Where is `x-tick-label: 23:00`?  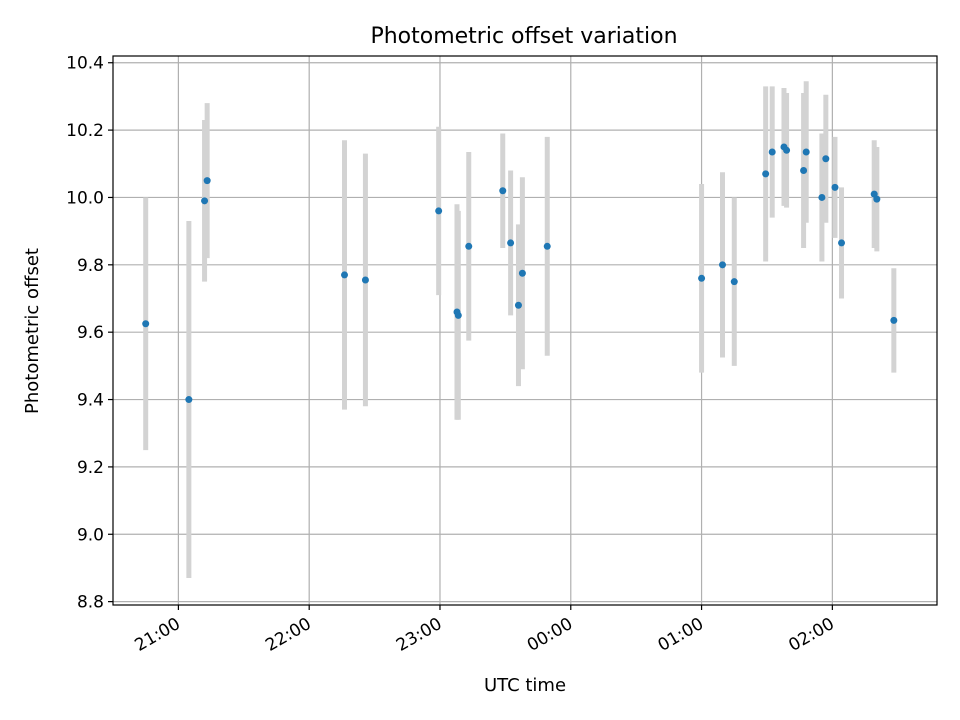
x-tick-label: 23:00 is located at coordinates (419, 635).